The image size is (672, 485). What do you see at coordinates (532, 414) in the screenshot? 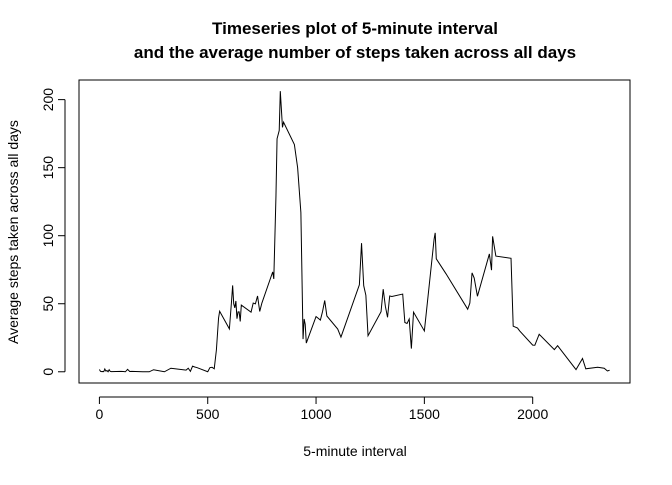
I see `x-tick-label: 2000` at bounding box center [532, 414].